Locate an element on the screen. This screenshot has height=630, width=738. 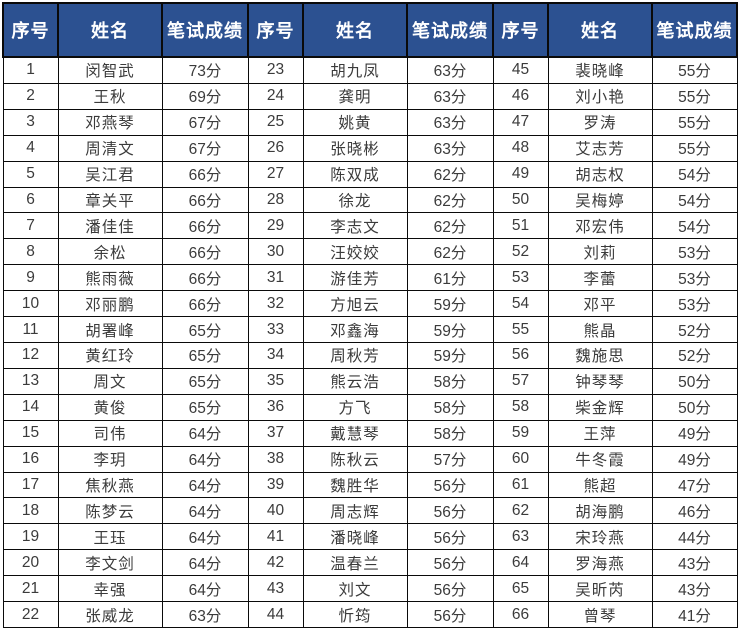
table-row: 2 王秋 69分 24 龚明 63分 46 刘小艳 55分 is located at coordinates (370, 96).